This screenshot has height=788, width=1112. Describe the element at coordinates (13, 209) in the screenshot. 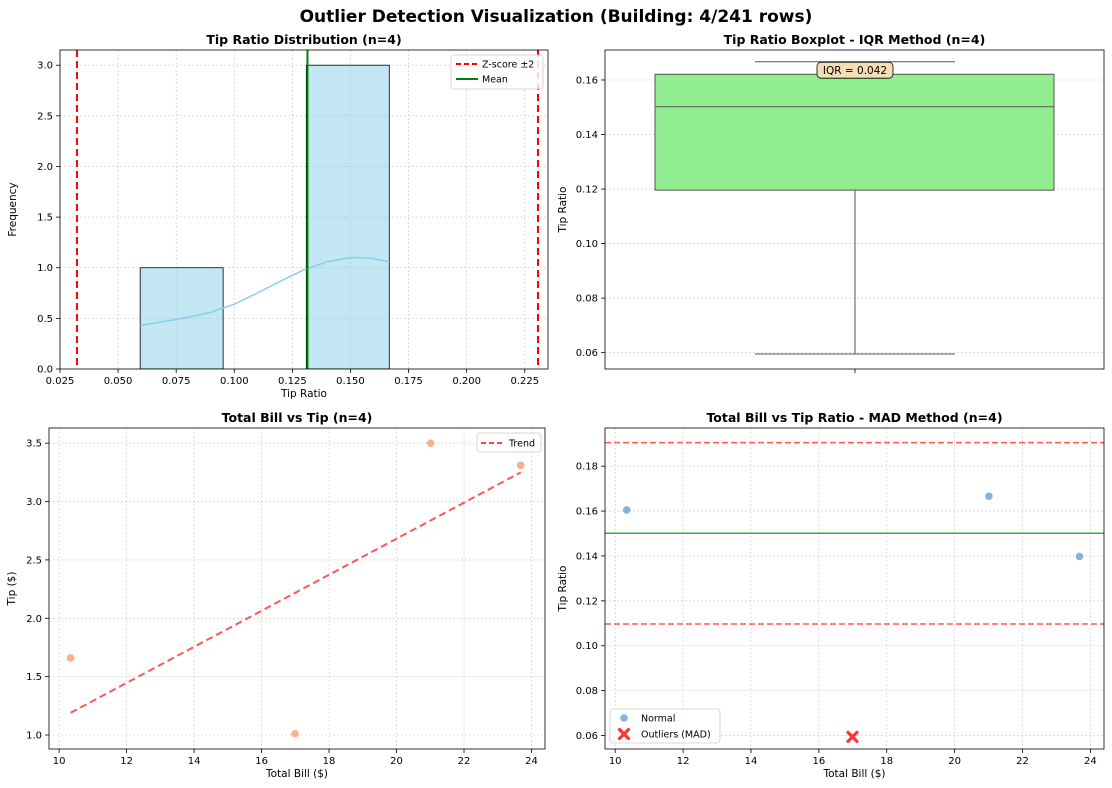

I see `y-axis-label: Frequency` at that location.